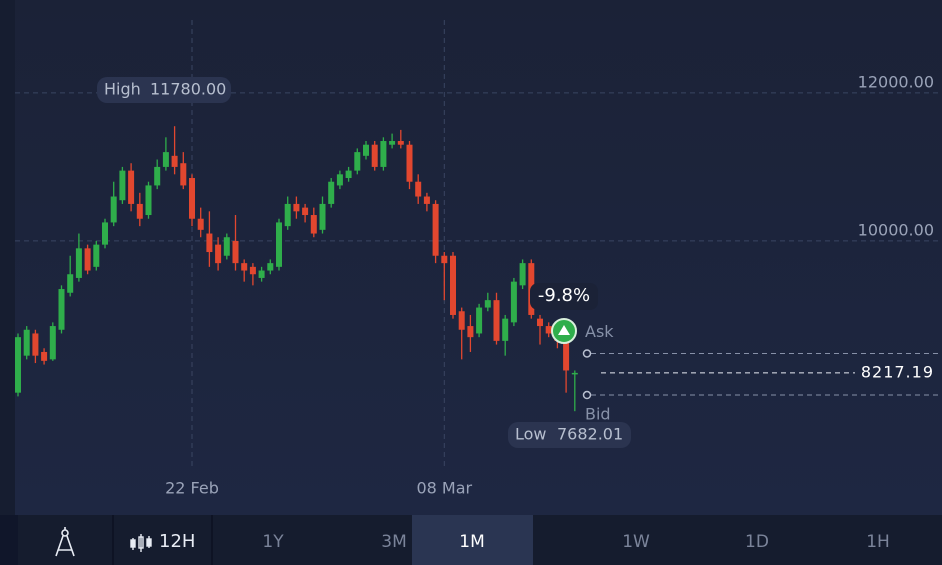 The image size is (942, 565). I want to click on range-button: 1M, so click(471, 542).